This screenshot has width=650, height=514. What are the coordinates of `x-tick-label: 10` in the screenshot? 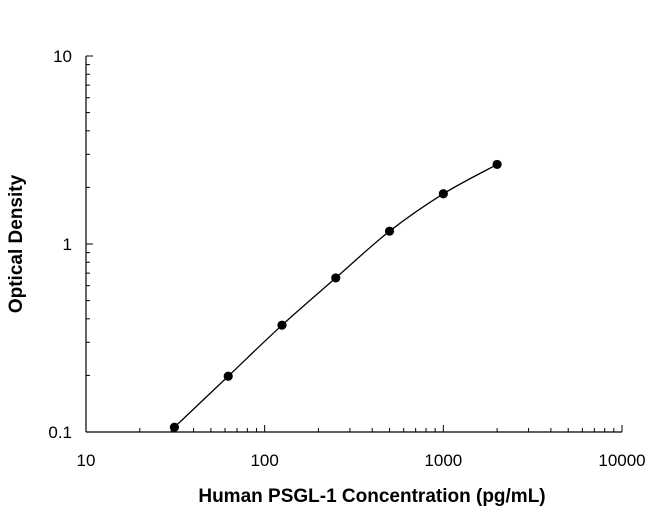 It's located at (86, 460).